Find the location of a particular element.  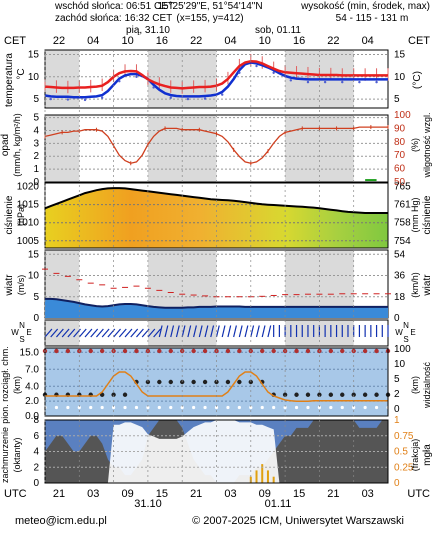

pressure-left-label: ciśnienie is located at coordinates (9, 214).